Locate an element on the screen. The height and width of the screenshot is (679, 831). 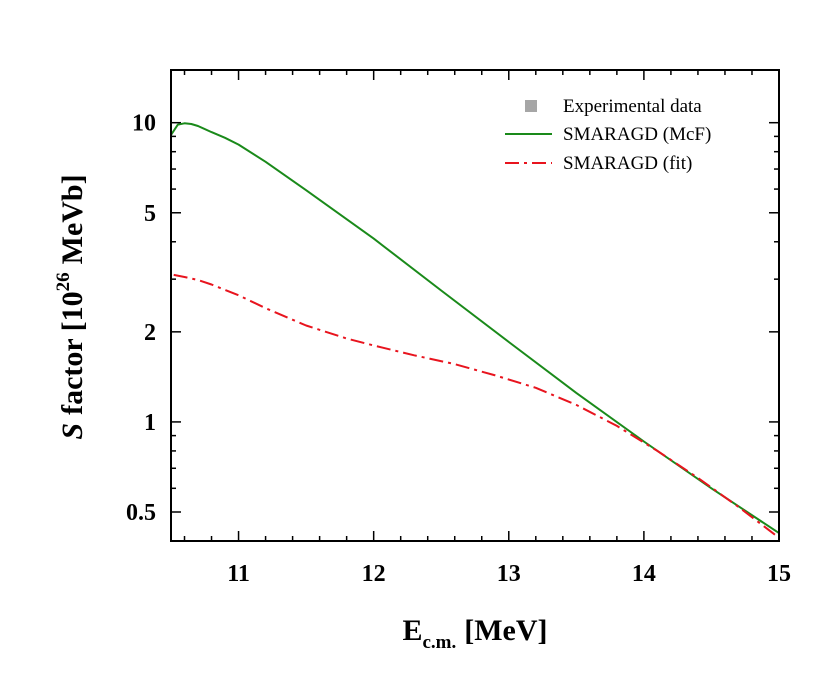
y-axis-label-main: factor [10 is located at coordinates (72, 353).